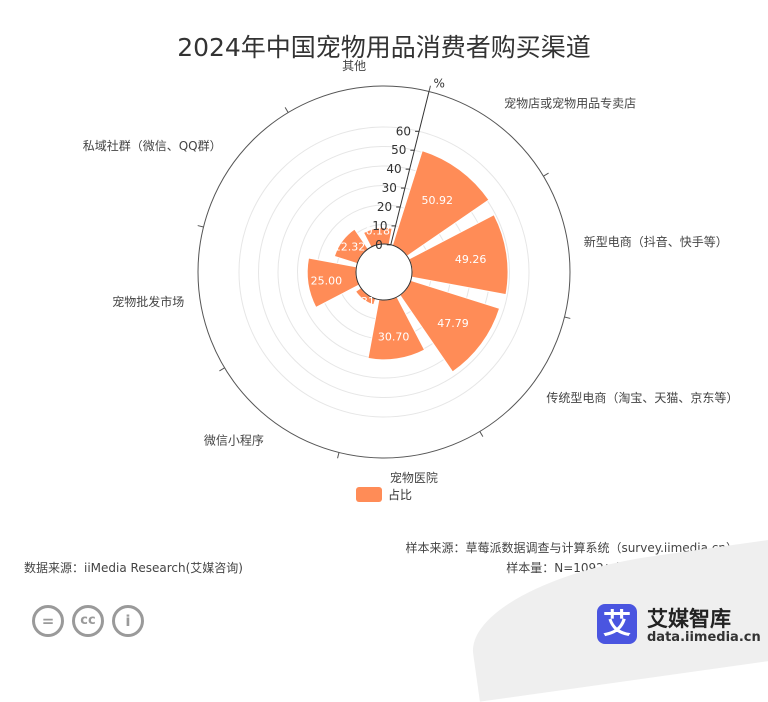 This screenshot has width=768, height=702. What do you see at coordinates (403, 131) in the screenshot?
I see `radial-tick-label: 60` at bounding box center [403, 131].